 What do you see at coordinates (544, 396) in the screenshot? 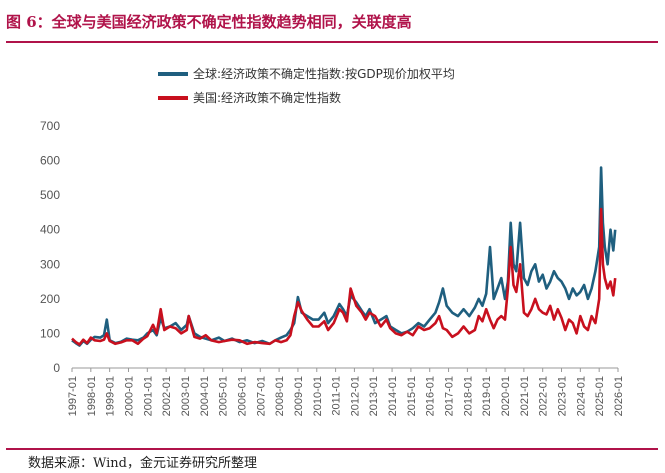
I see `x-tick-label: 2022-01` at bounding box center [544, 396].